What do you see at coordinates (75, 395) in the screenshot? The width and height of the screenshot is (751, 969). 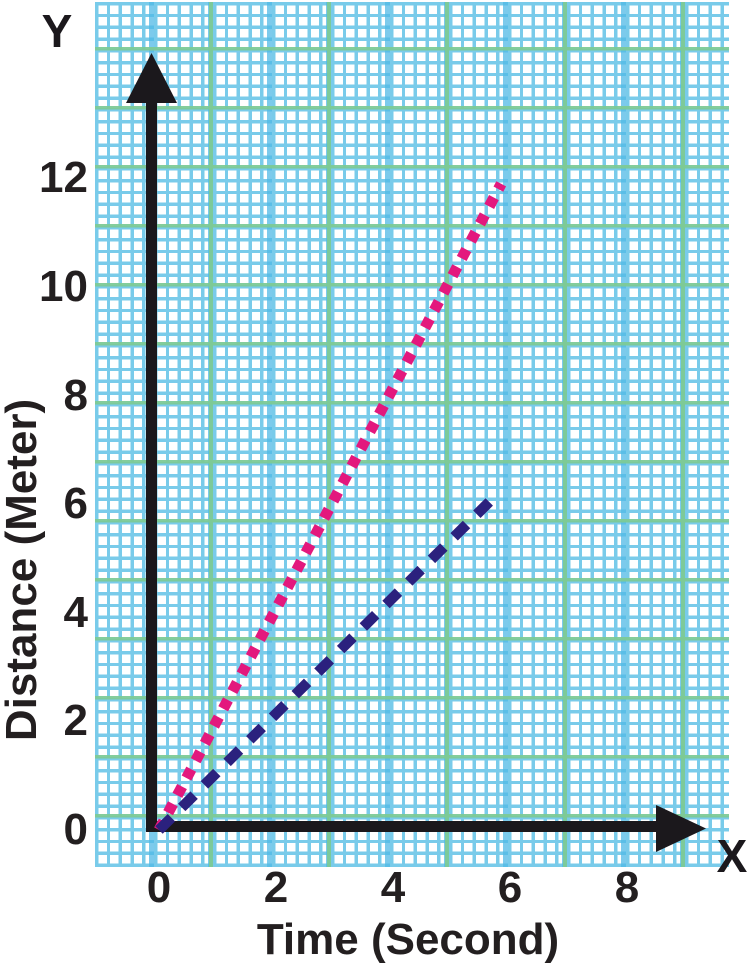 I see `y-tick-label: 8` at bounding box center [75, 395].